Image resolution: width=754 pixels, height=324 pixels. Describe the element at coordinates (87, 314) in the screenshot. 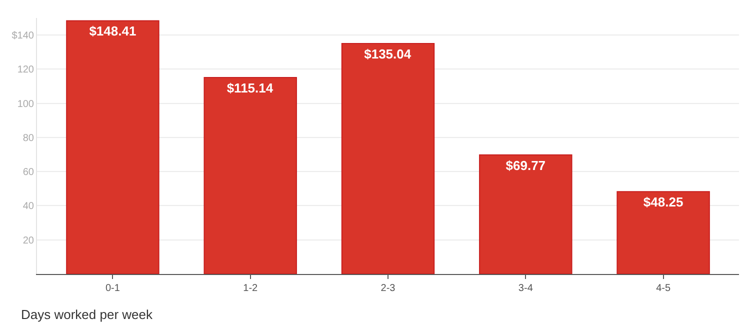

I see `x-axis-title: Days worked per week` at that location.